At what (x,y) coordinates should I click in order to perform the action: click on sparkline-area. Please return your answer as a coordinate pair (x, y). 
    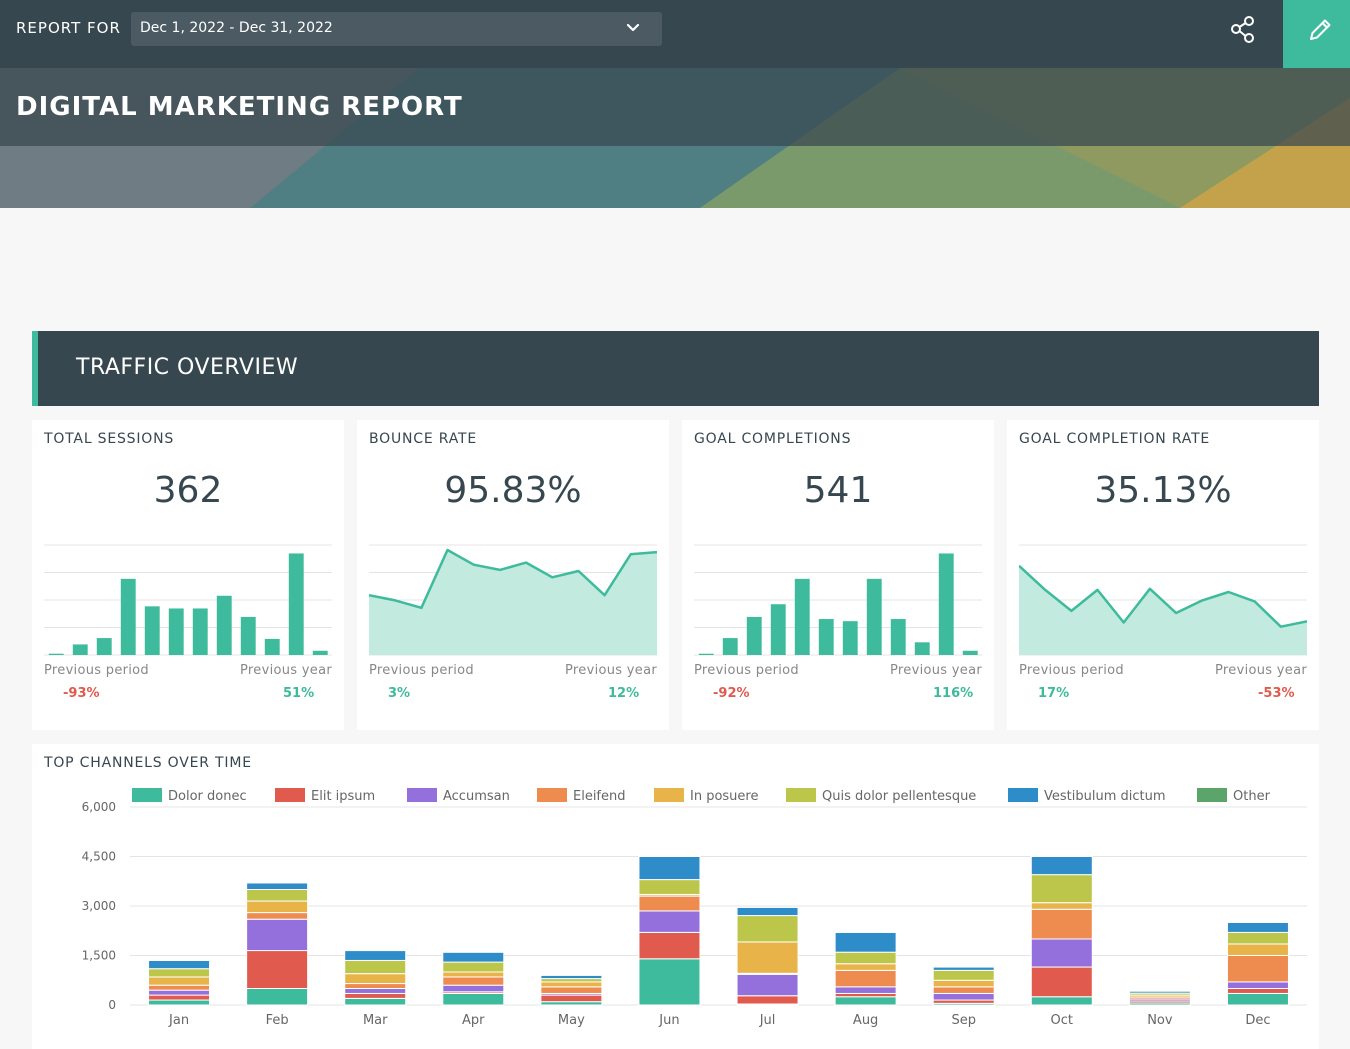
    Looking at the image, I should click on (513, 602).